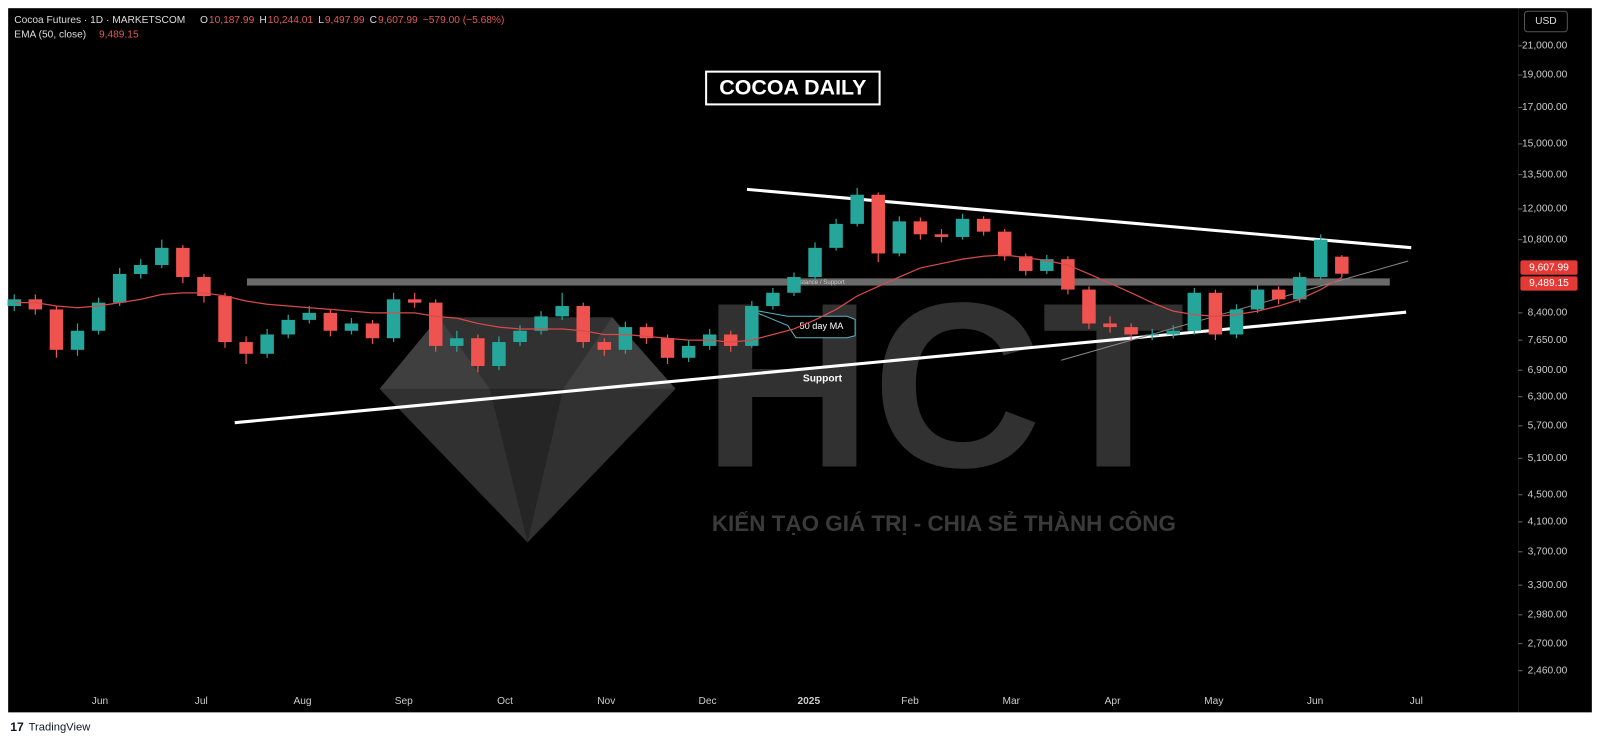  I want to click on y-tick-label: 6,900.00, so click(1548, 370).